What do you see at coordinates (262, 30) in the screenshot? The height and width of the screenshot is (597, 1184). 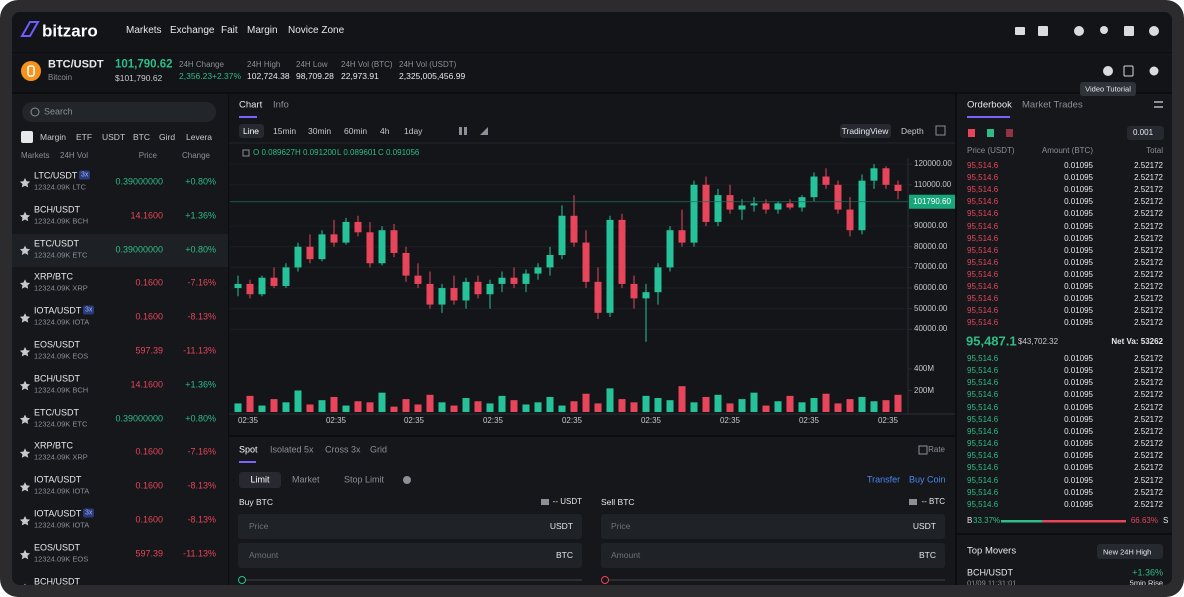 I see `nav-item: Margin` at bounding box center [262, 30].